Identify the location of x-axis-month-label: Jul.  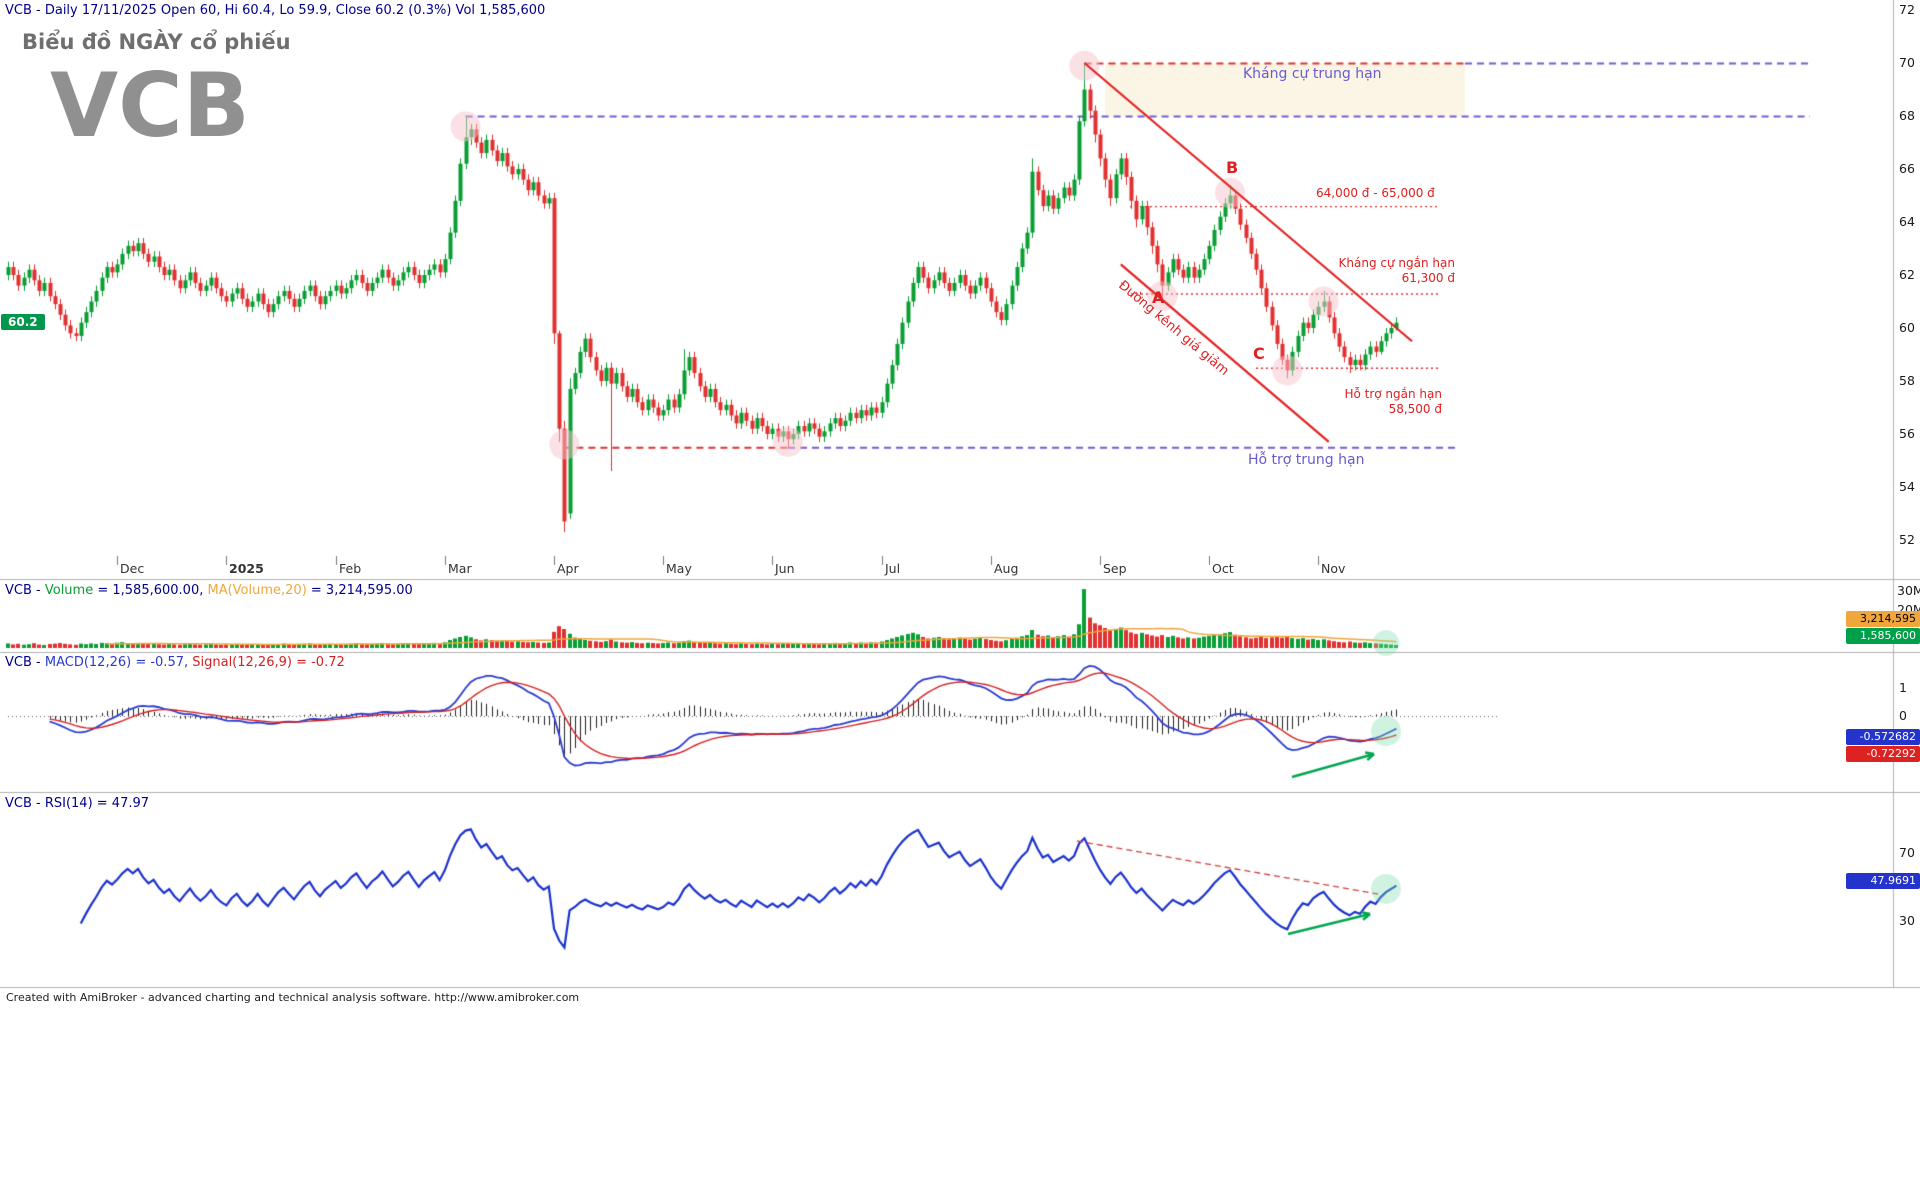
(893, 568).